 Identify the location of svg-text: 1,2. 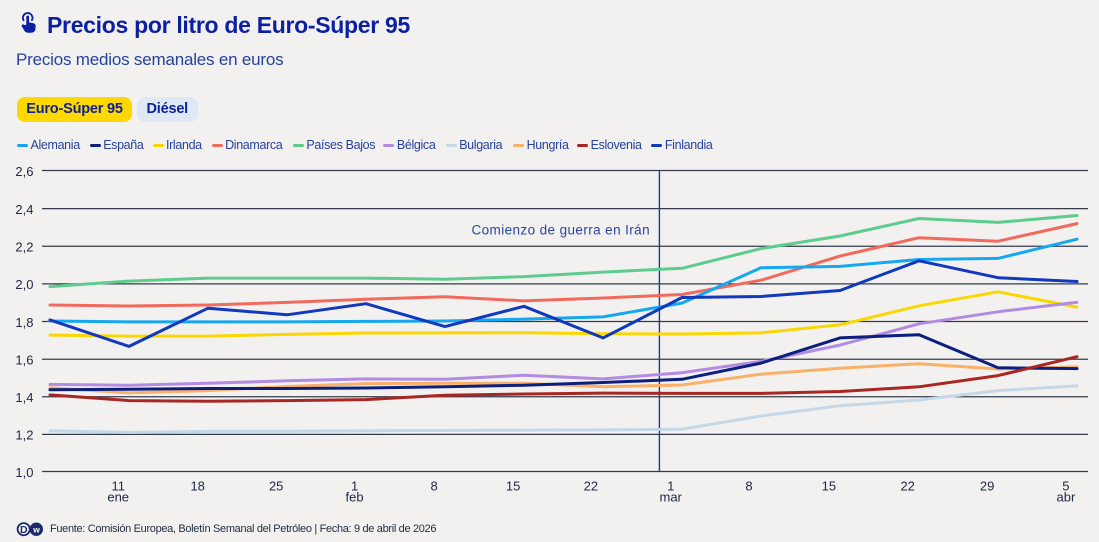
(24, 435).